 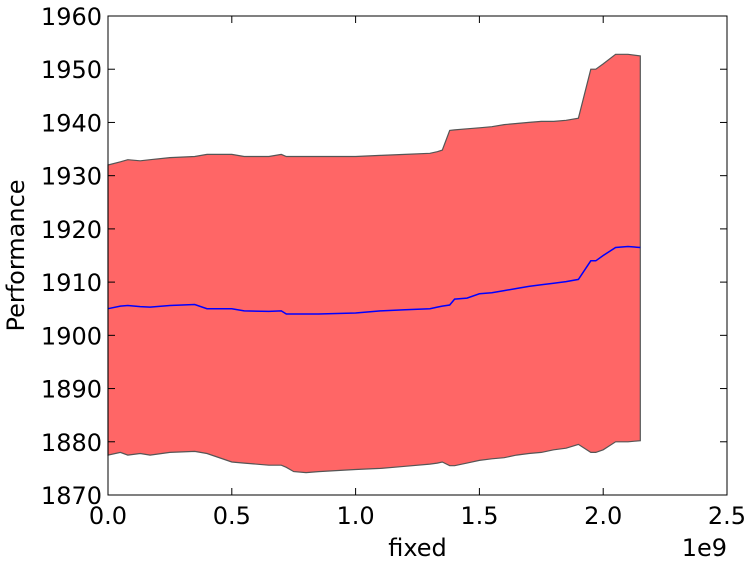 What do you see at coordinates (71, 17) in the screenshot?
I see `y-tick-label: 1960` at bounding box center [71, 17].